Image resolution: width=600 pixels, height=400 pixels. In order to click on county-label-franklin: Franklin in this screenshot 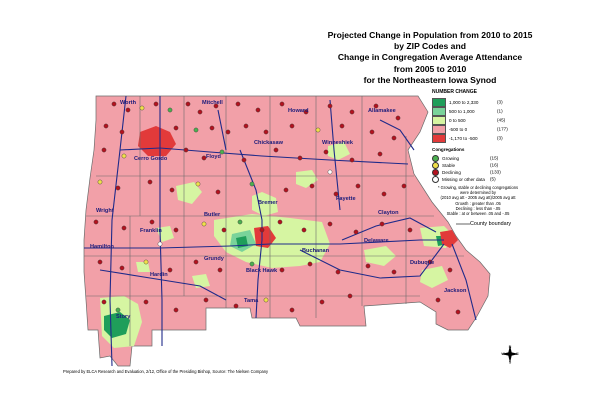, I will do `click(151, 231)`.